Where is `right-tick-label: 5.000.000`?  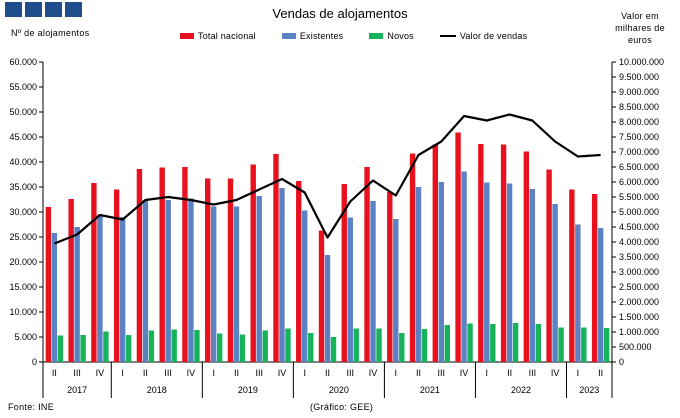 right-tick-label: 5.000.000 is located at coordinates (639, 212).